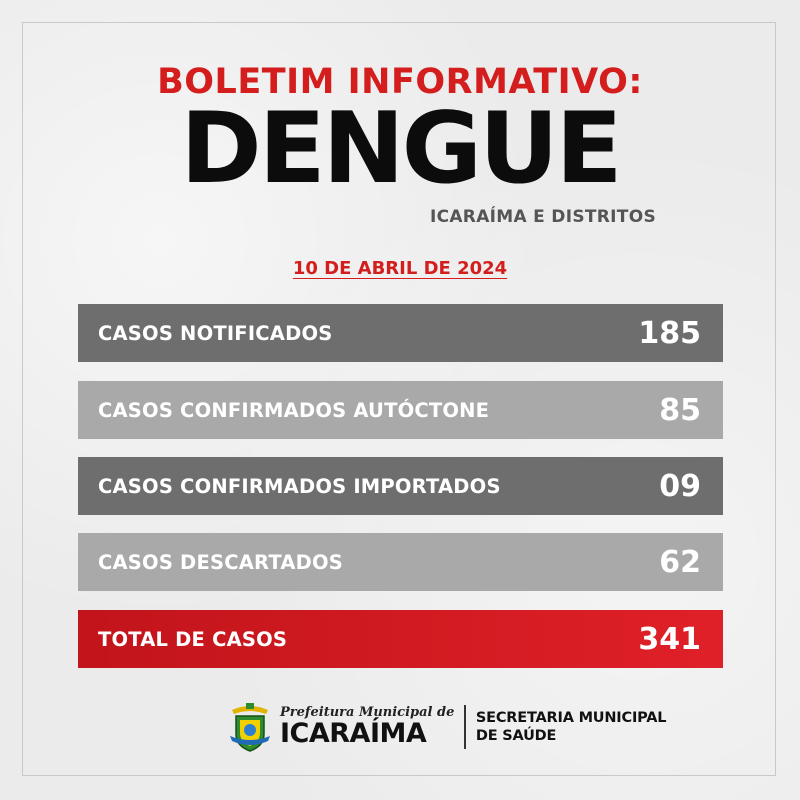  I want to click on prefeitura-label: Prefeitura Municipal de, so click(367, 713).